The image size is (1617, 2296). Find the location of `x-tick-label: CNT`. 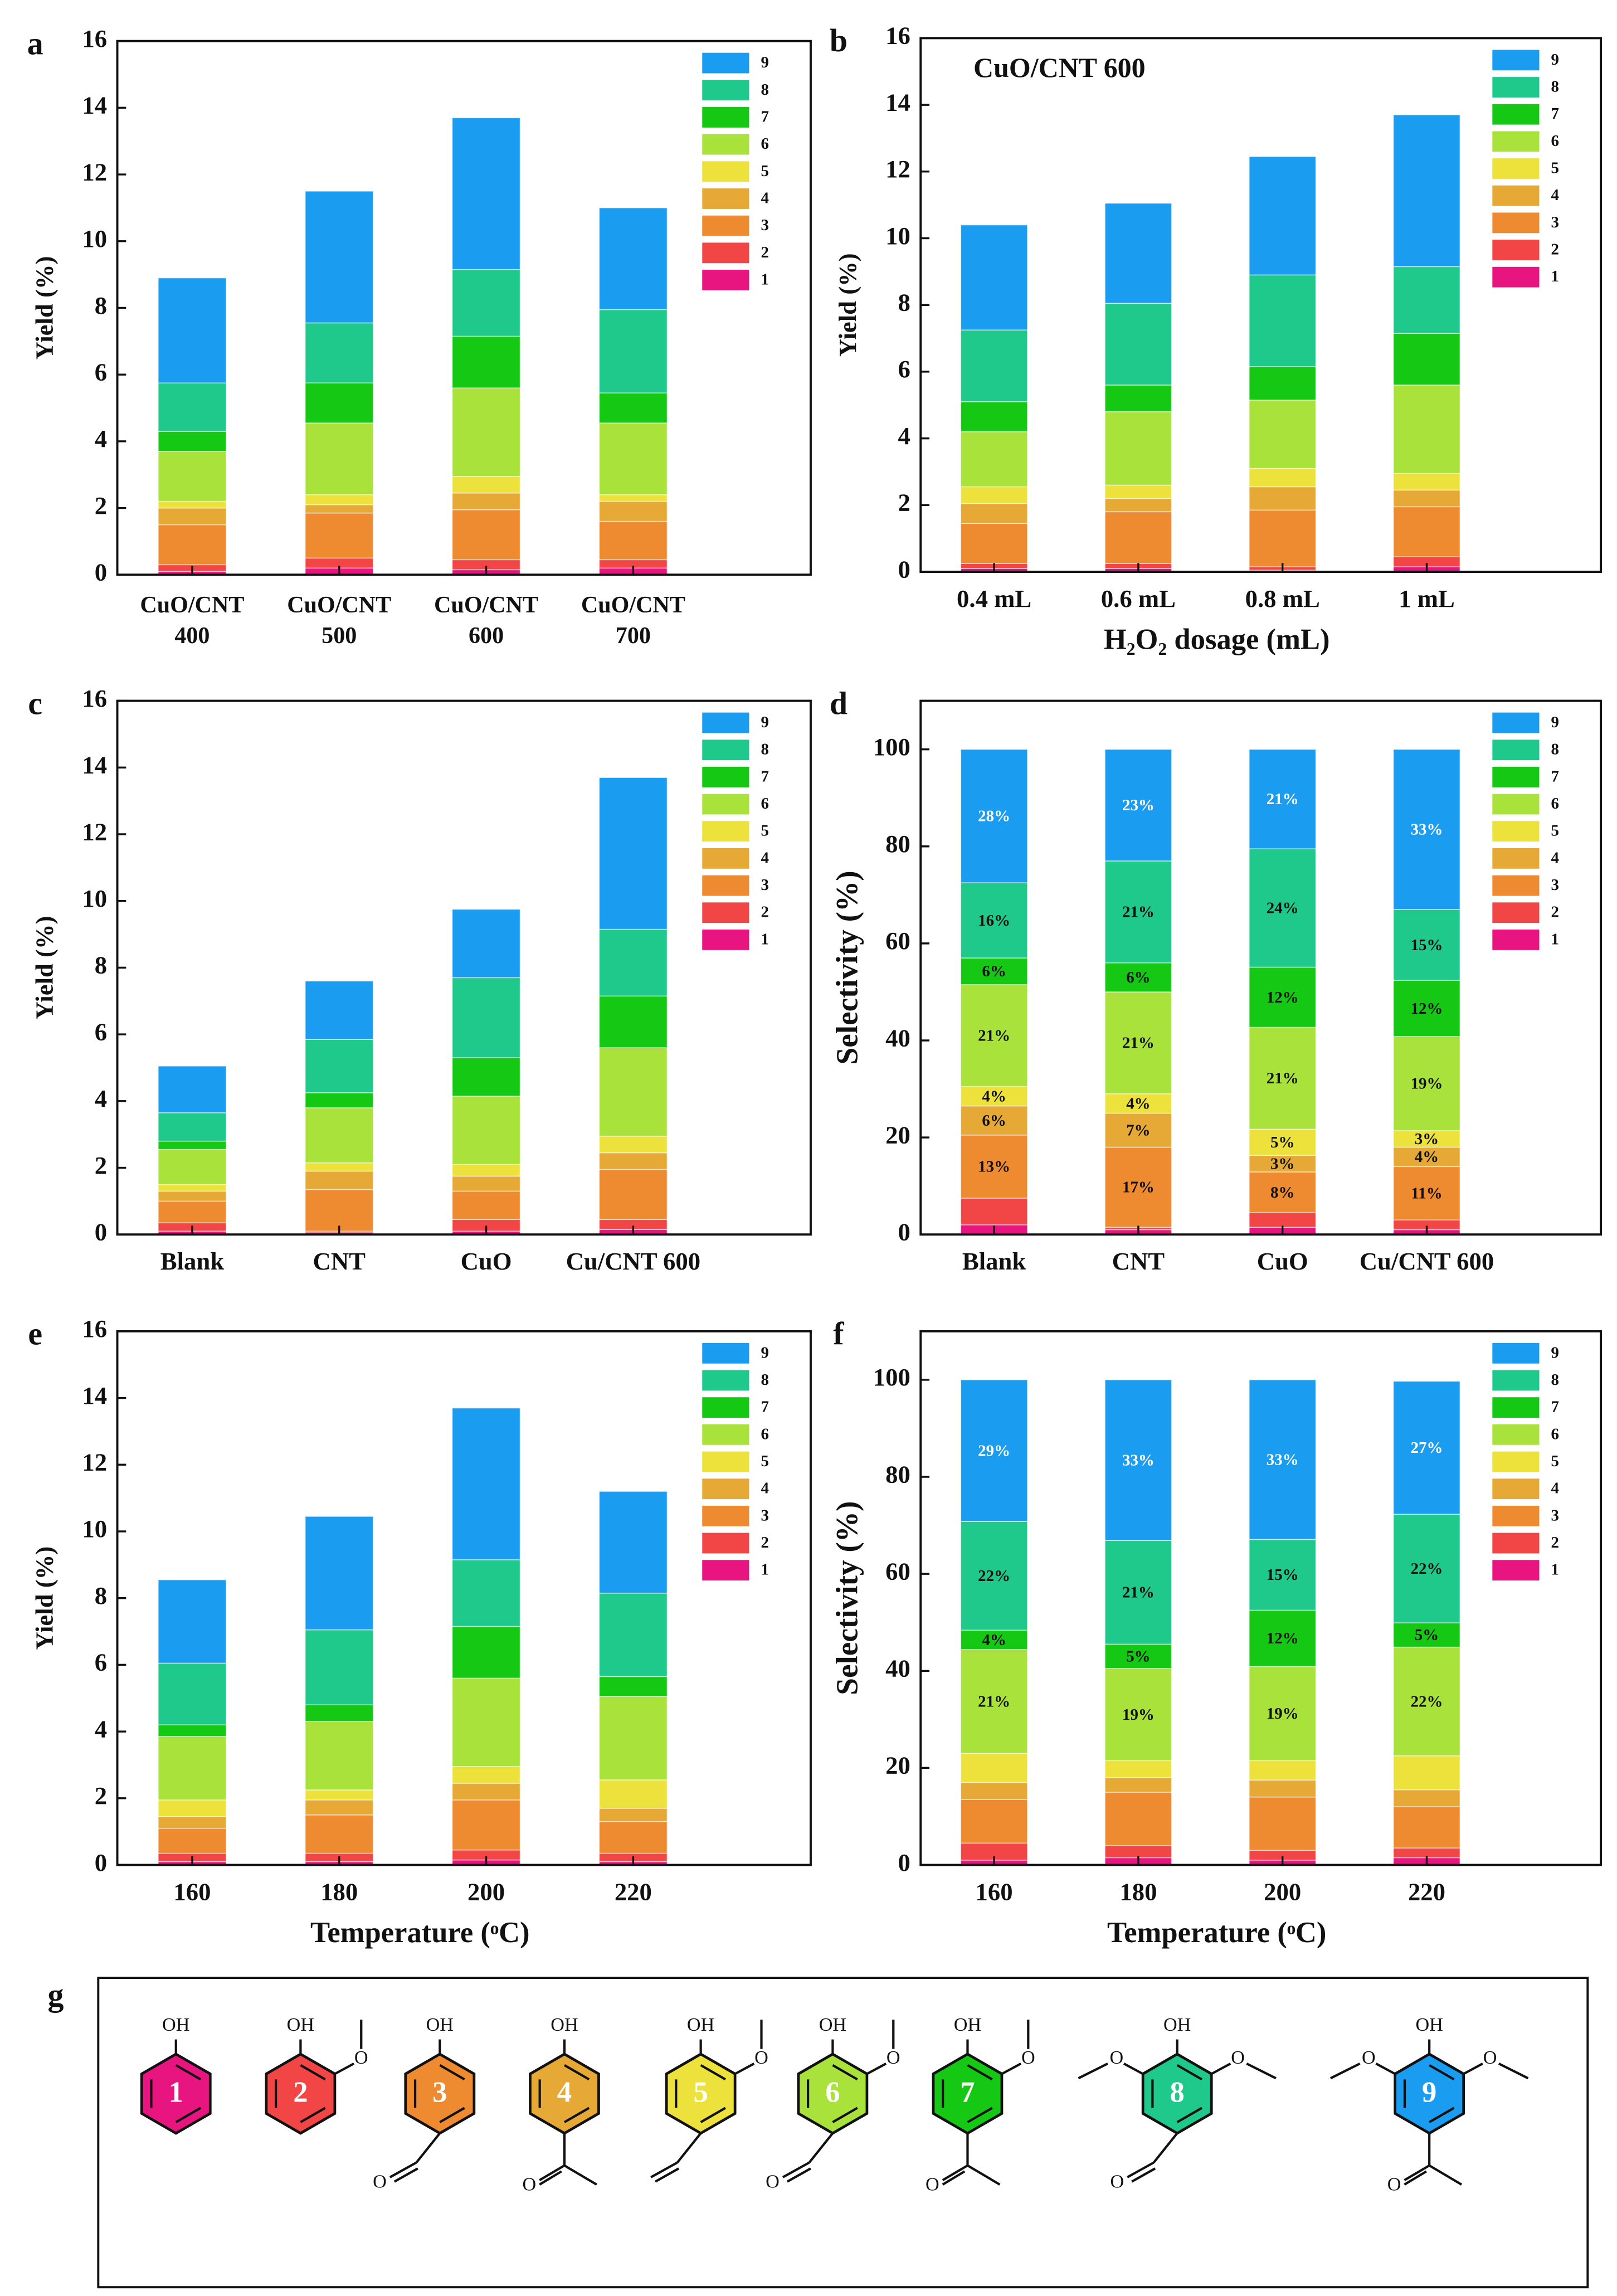

x-tick-label: CNT is located at coordinates (339, 1261).